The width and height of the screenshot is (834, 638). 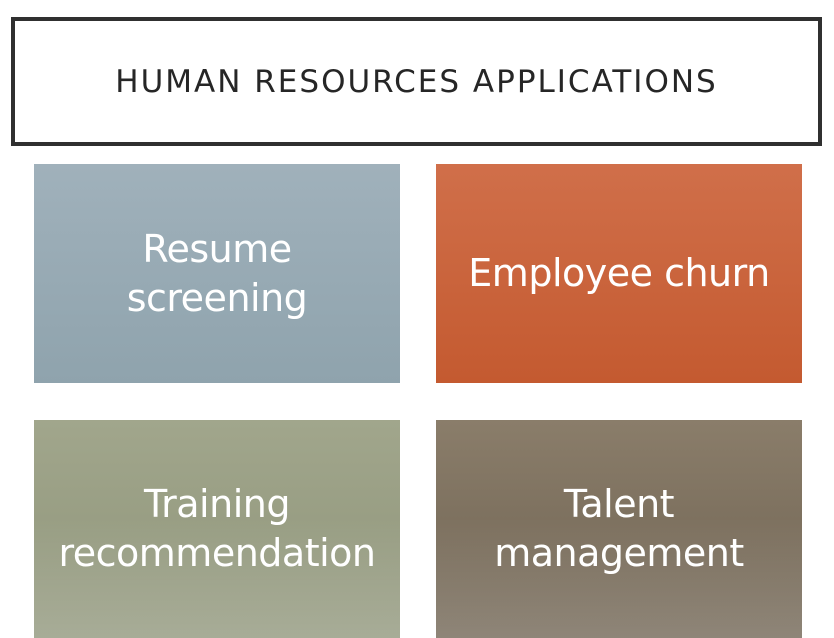 What do you see at coordinates (217, 504) in the screenshot?
I see `tile-label-line: Training` at bounding box center [217, 504].